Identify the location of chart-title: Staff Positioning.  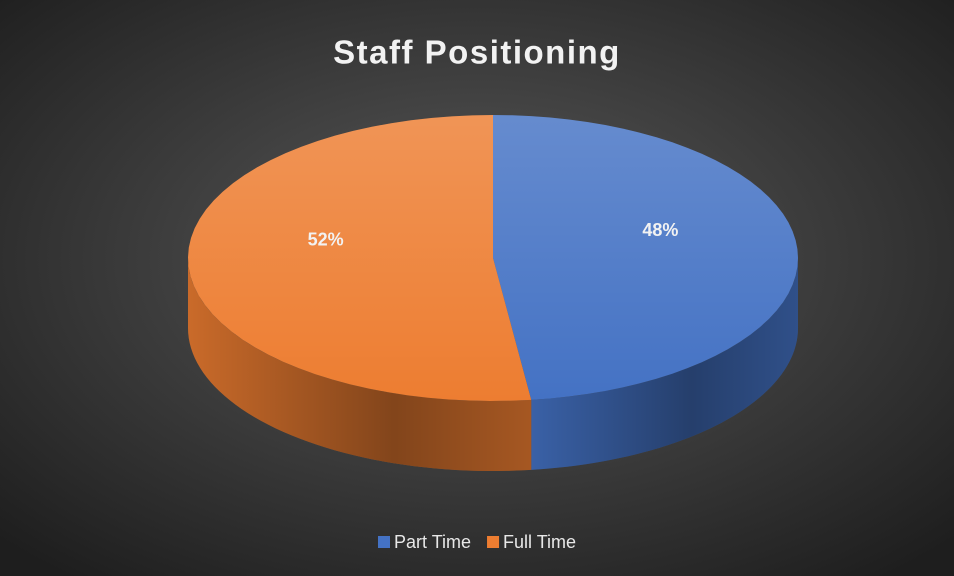
(477, 52).